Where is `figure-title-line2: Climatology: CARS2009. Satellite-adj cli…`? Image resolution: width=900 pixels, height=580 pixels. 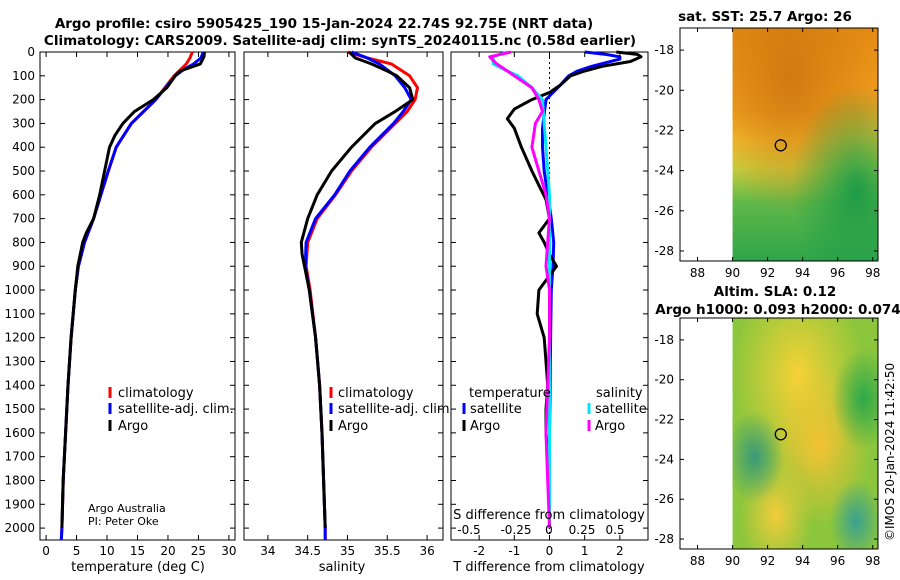
figure-title-line2: Climatology: CARS2009. Satellite-adj cli… is located at coordinates (340, 41).